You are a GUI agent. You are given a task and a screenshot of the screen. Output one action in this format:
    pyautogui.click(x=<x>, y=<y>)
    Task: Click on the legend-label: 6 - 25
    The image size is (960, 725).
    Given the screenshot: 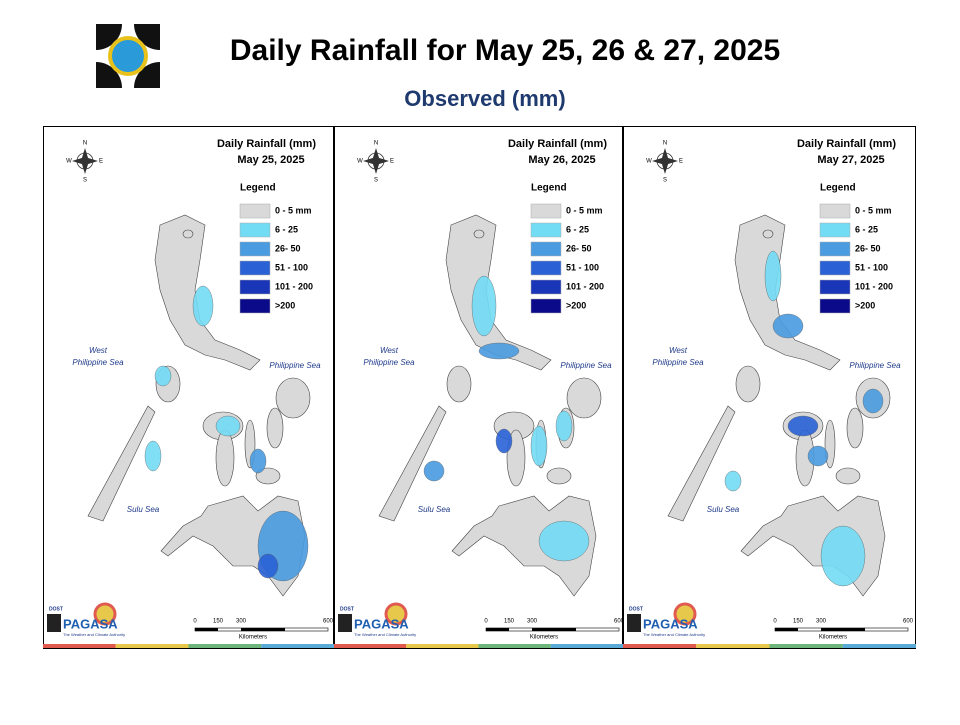 What is the action you would take?
    pyautogui.click(x=866, y=229)
    